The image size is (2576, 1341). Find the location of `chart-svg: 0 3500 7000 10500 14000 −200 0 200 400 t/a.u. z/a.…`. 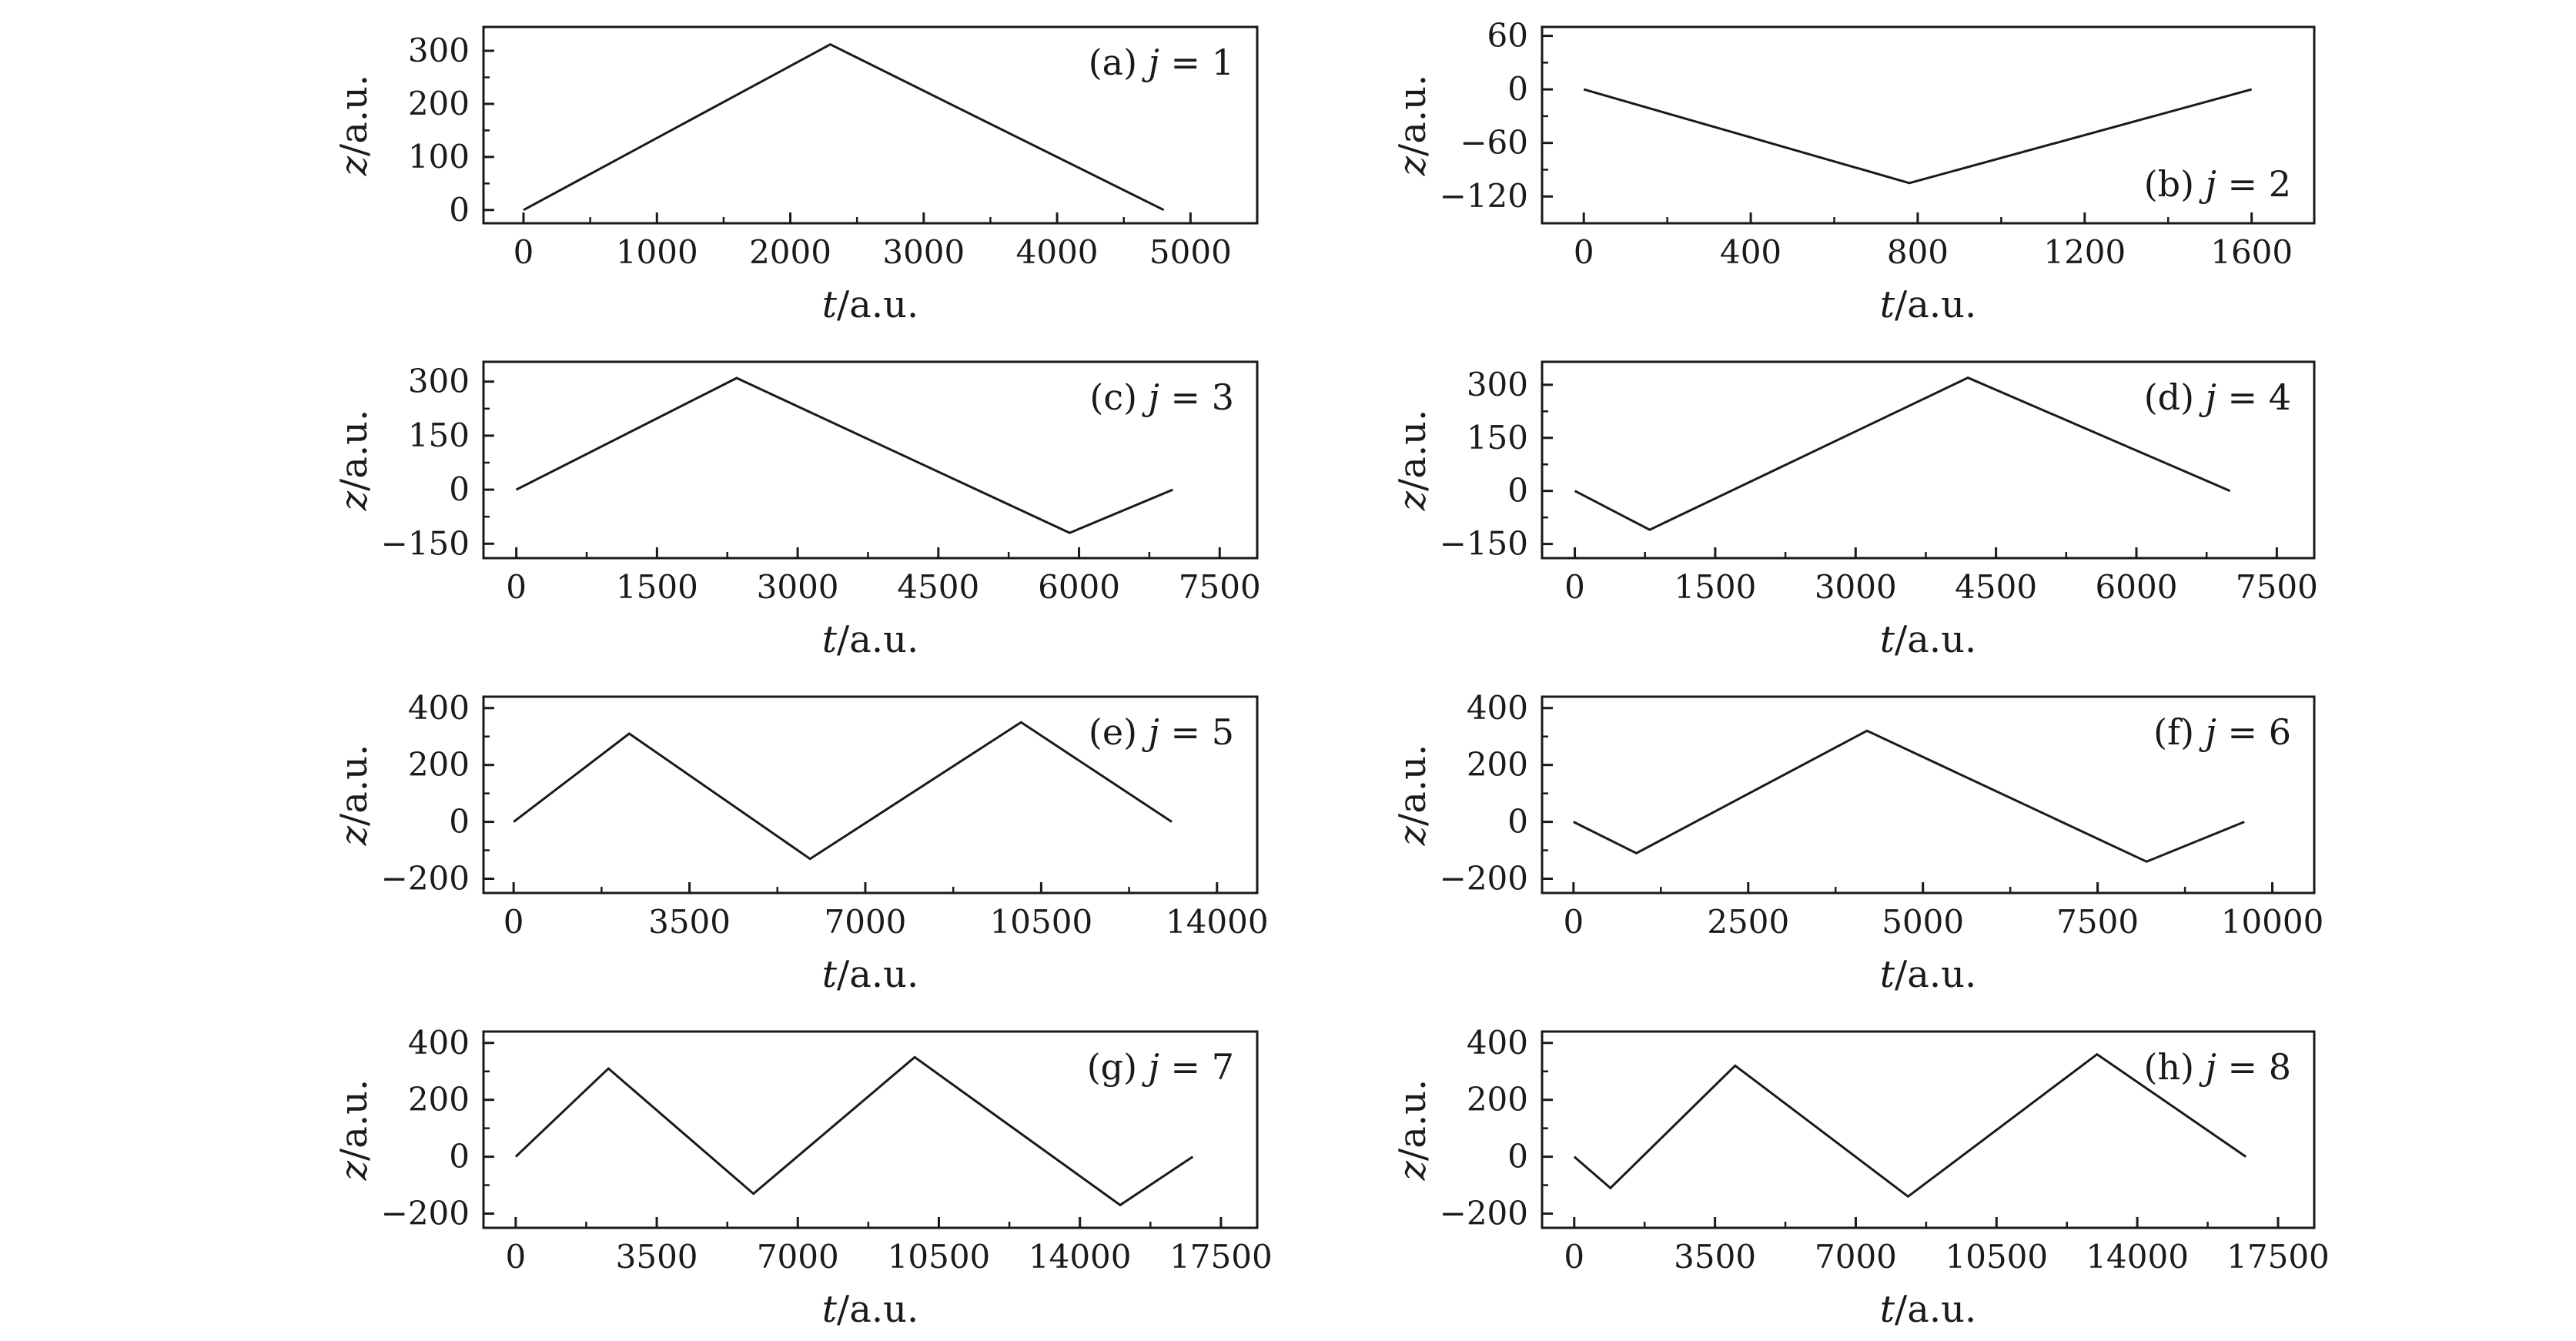

chart-svg: 0 3500 7000 10500 14000 −200 0 200 400 t/a.u. z/a.… is located at coordinates (801, 842).